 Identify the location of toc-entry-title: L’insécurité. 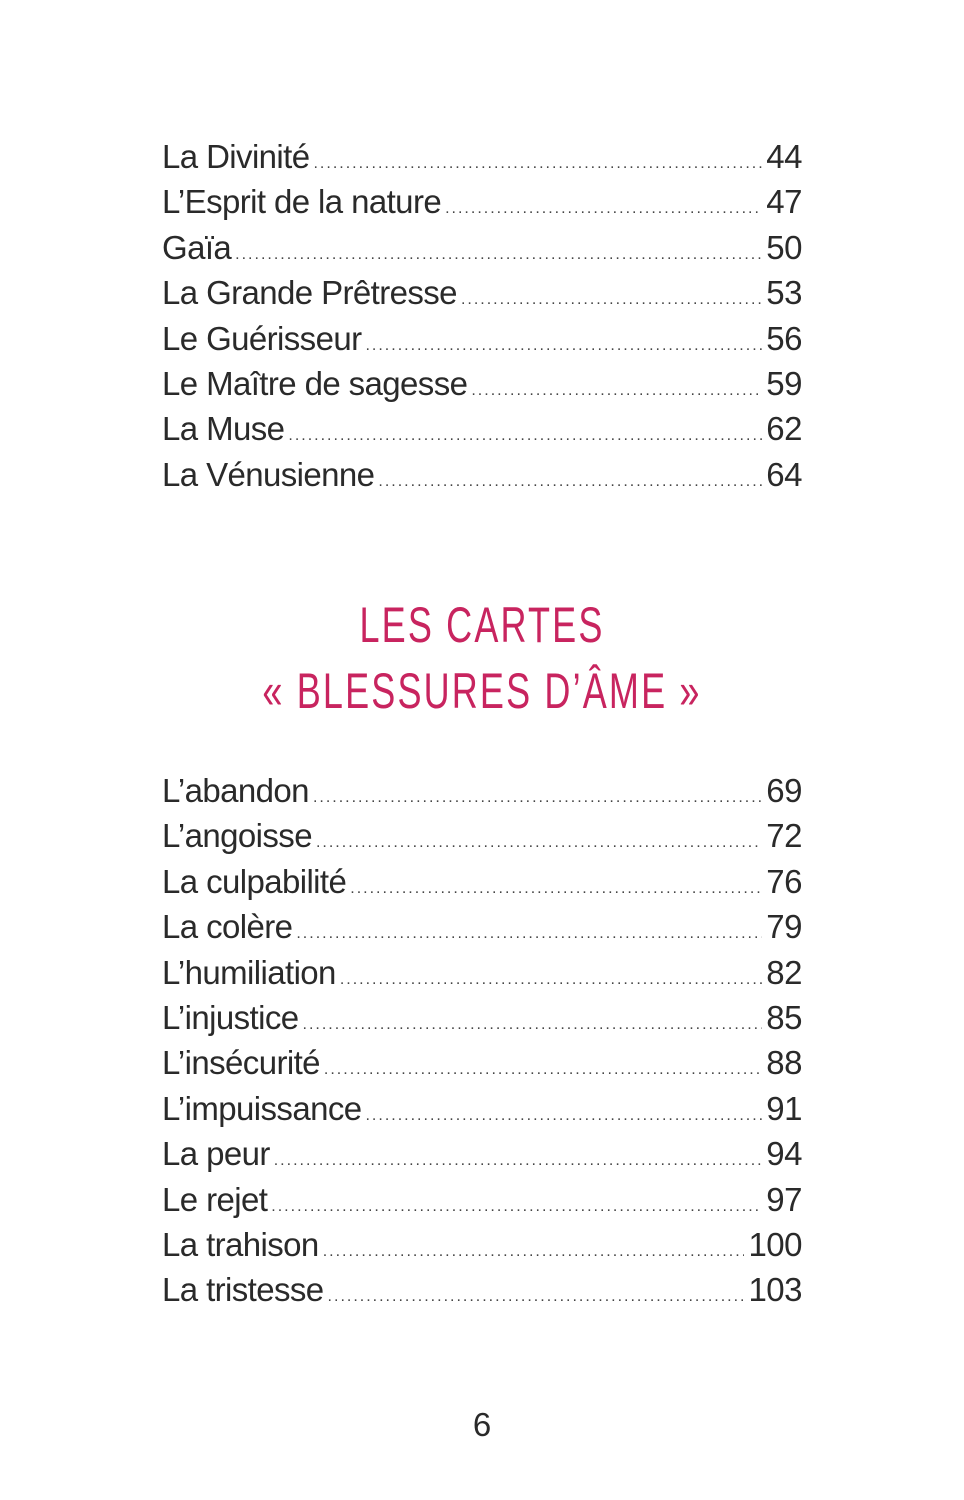
(241, 1063).